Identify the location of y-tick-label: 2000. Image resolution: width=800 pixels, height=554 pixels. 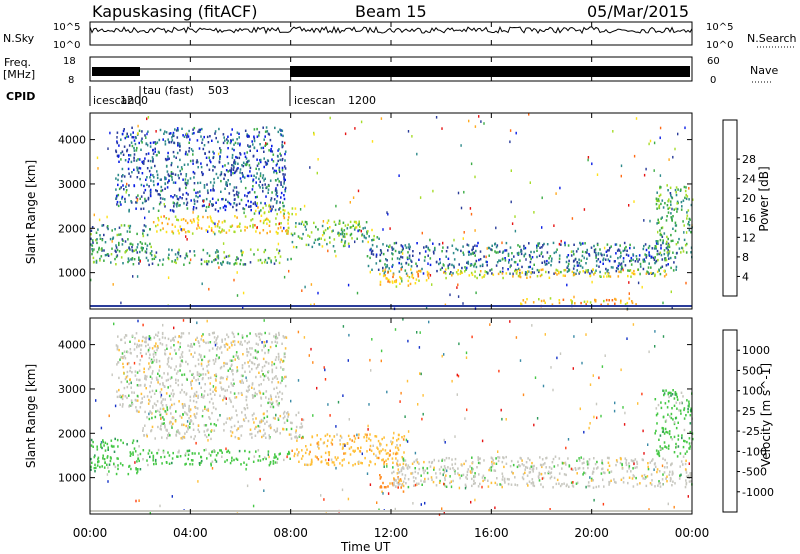
(72, 433).